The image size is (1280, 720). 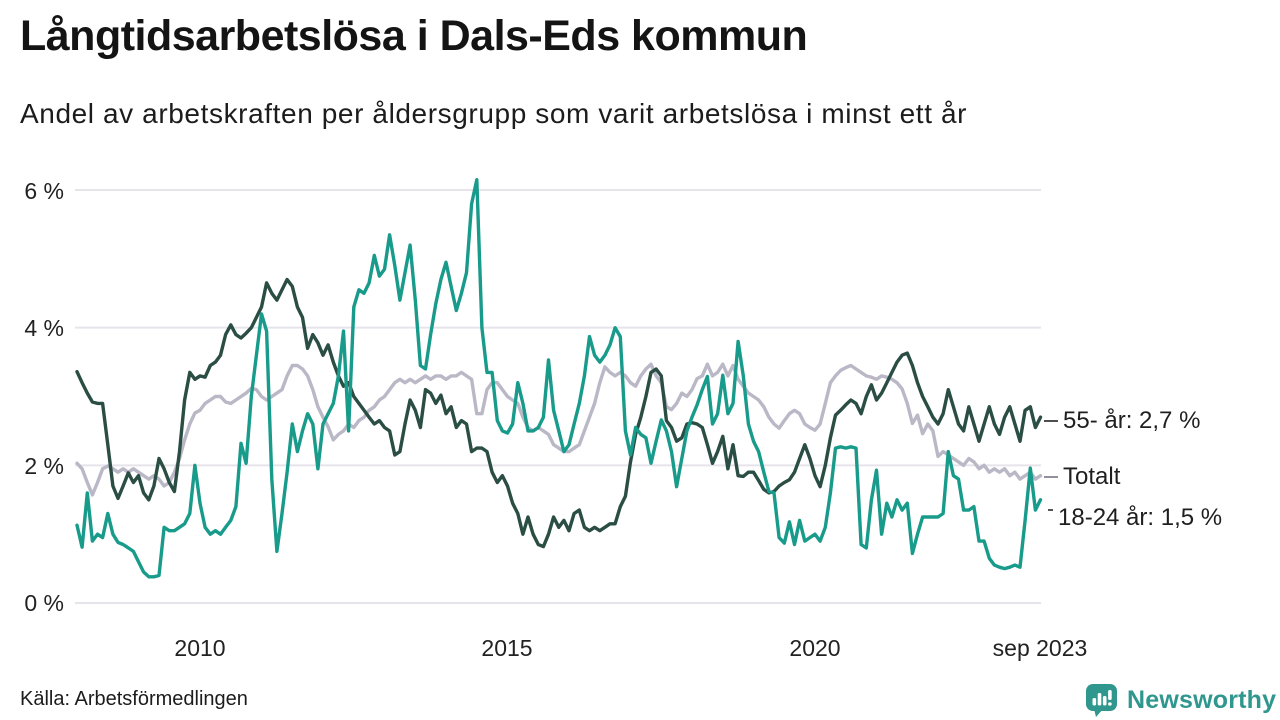 I want to click on x-axis-tick-label: 2015, so click(x=507, y=648).